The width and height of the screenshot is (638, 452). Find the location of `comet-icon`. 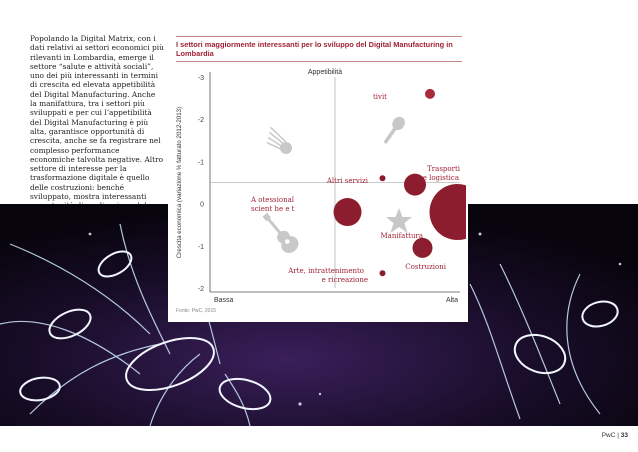

comet-icon is located at coordinates (279, 140).